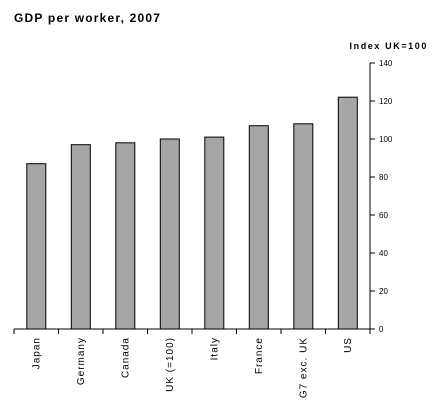  Describe the element at coordinates (388, 46) in the screenshot. I see `y-axis-title: Index UK=100` at that location.